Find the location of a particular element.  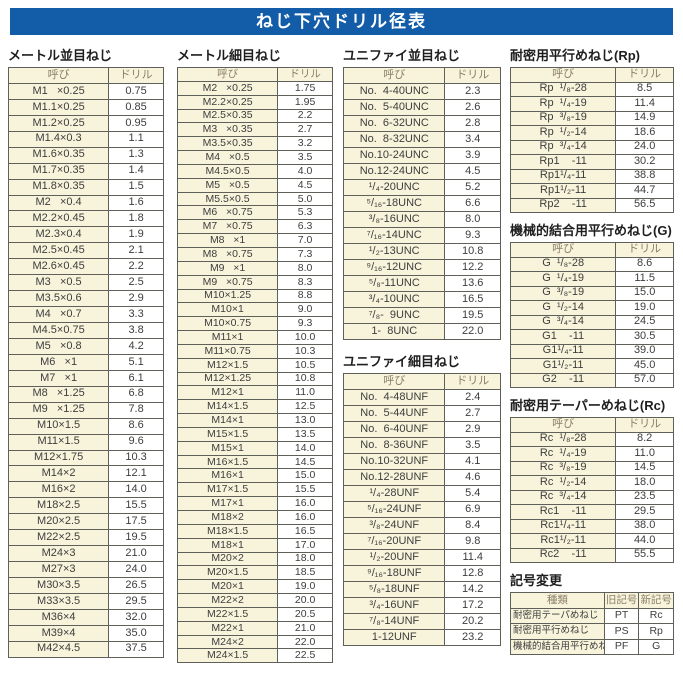

drill-size-cell: 37.5 is located at coordinates (136, 649).